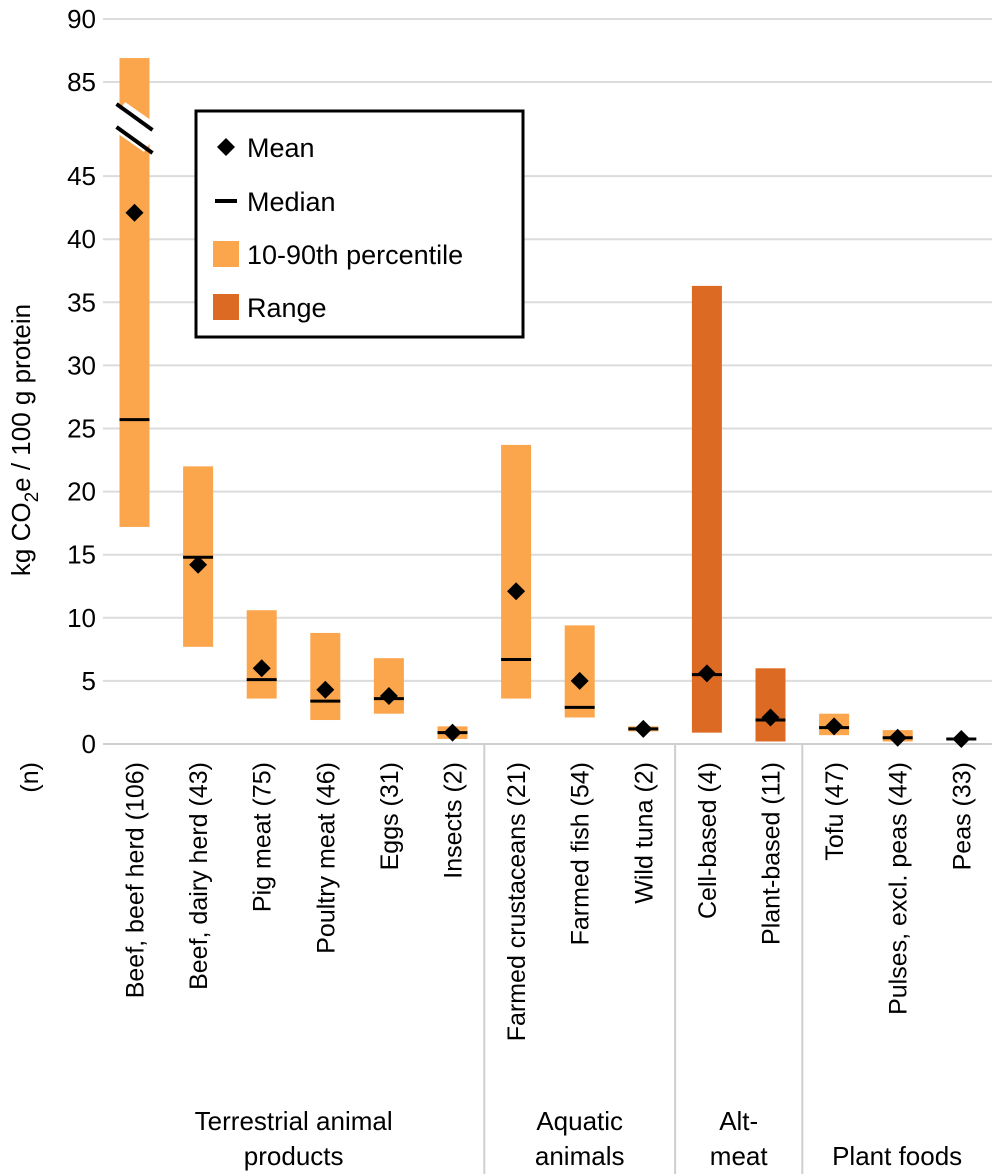 The height and width of the screenshot is (1174, 992). What do you see at coordinates (263, 837) in the screenshot?
I see `category-label-2: Pig meat (75)` at bounding box center [263, 837].